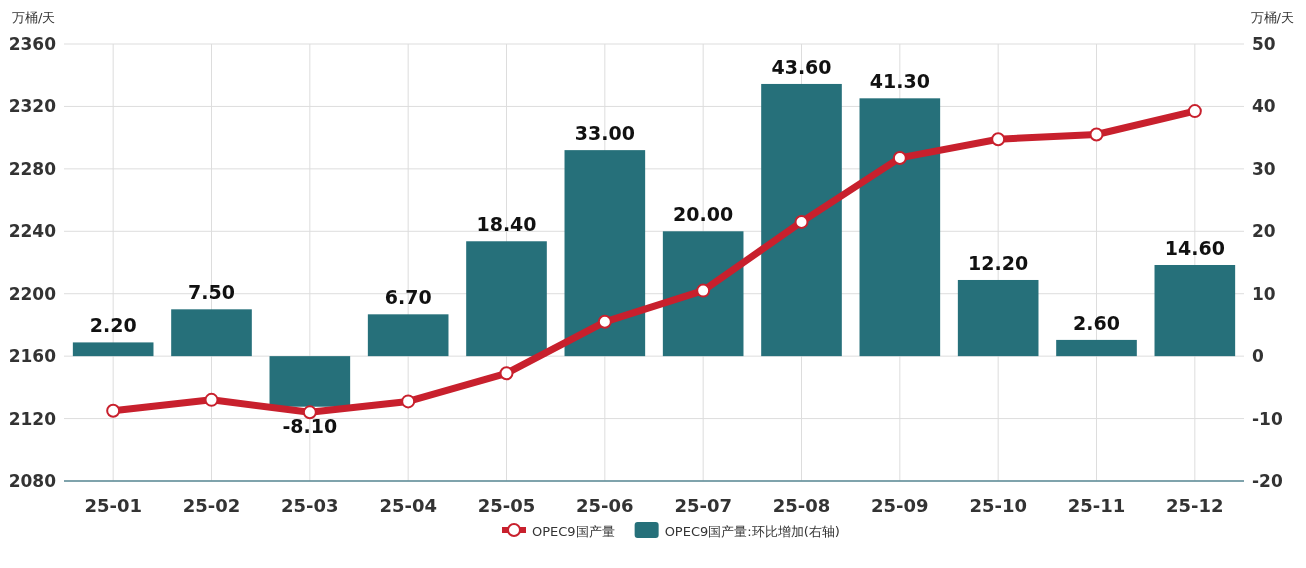  What do you see at coordinates (32, 231) in the screenshot?
I see `y-tick-label: 2240` at bounding box center [32, 231].